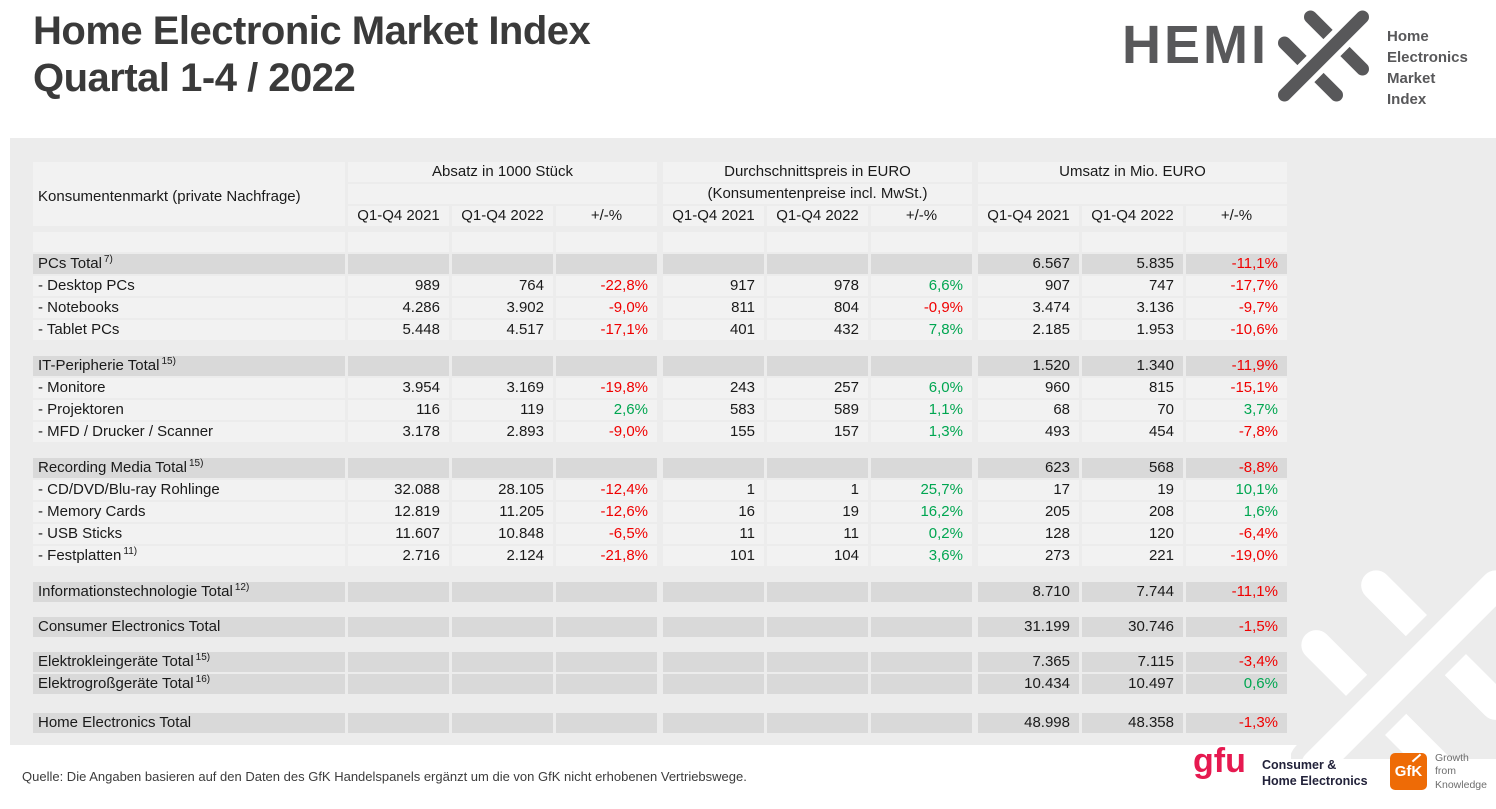 This screenshot has width=1496, height=809. Describe the element at coordinates (189, 723) in the screenshot. I see `row-label: Home Electronics Total` at that location.